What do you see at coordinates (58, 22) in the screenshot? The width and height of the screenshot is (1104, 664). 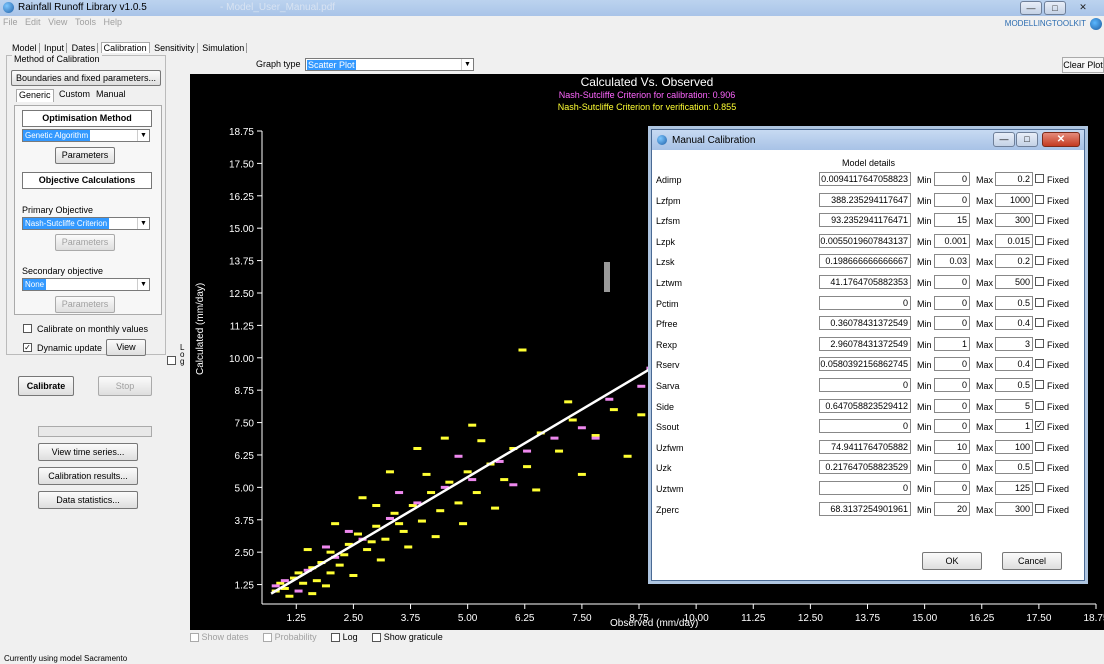 I see `menu-view: View` at bounding box center [58, 22].